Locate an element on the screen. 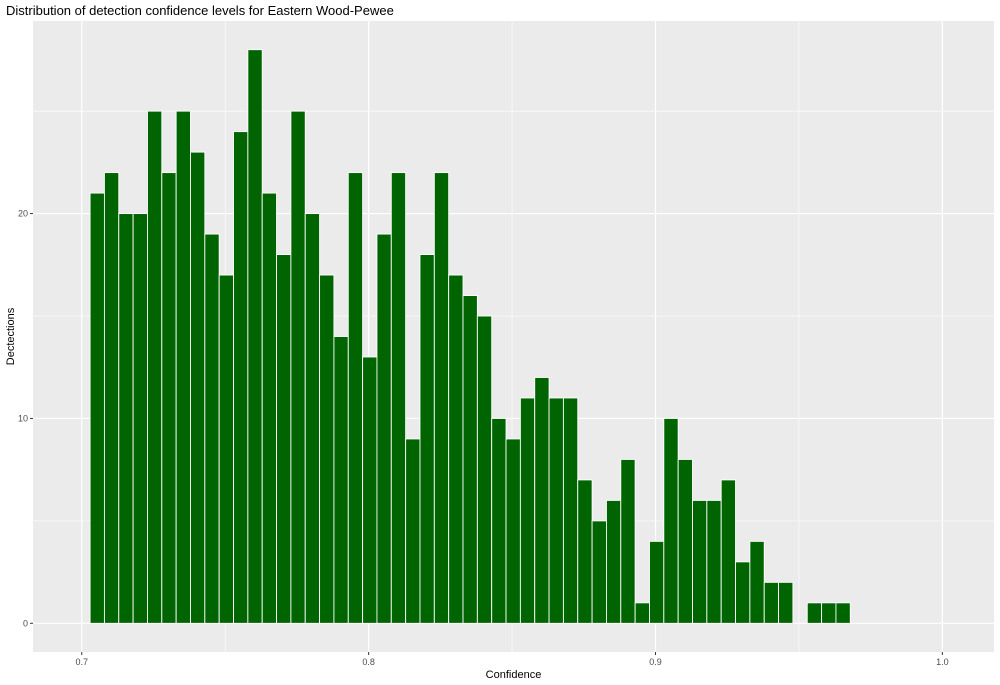  x-tick-label: 0.8 is located at coordinates (368, 662).